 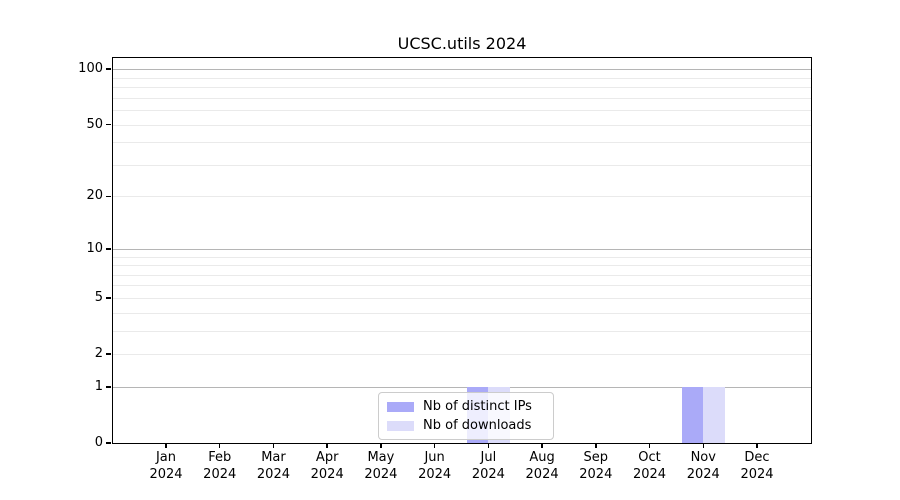 I want to click on legend-entry-distinct-ips: Nb of distinct IPs, so click(x=466, y=406).